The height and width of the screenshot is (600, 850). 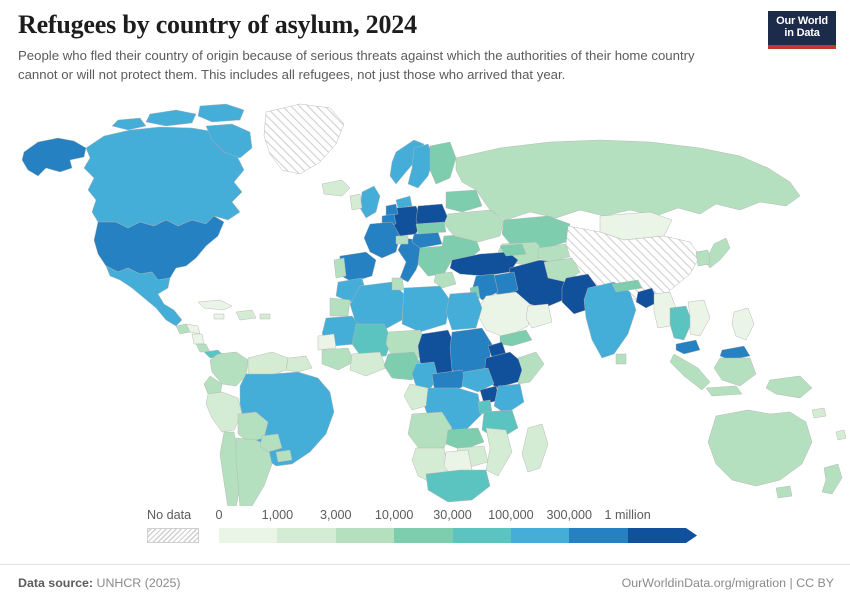 What do you see at coordinates (144, 296) in the screenshot?
I see `country-mexico` at bounding box center [144, 296].